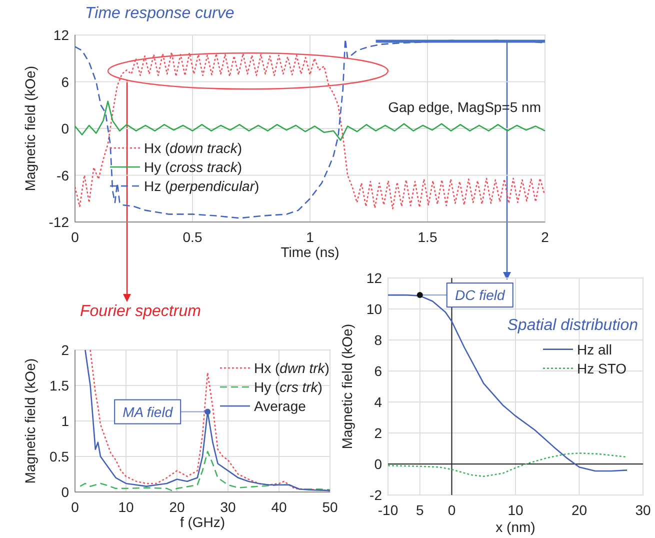  Describe the element at coordinates (193, 166) in the screenshot. I see `legend-label: Hy (cross track)` at that location.